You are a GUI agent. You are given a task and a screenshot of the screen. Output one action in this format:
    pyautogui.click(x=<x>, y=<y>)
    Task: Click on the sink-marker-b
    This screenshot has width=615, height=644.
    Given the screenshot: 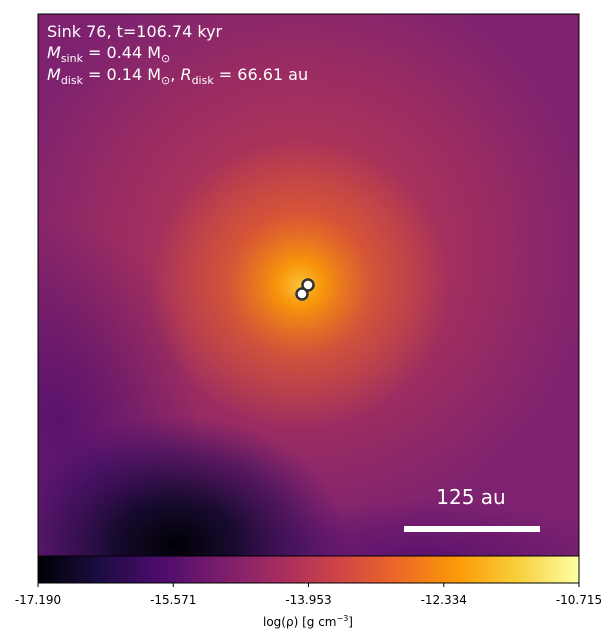 What is the action you would take?
    pyautogui.click(x=302, y=294)
    